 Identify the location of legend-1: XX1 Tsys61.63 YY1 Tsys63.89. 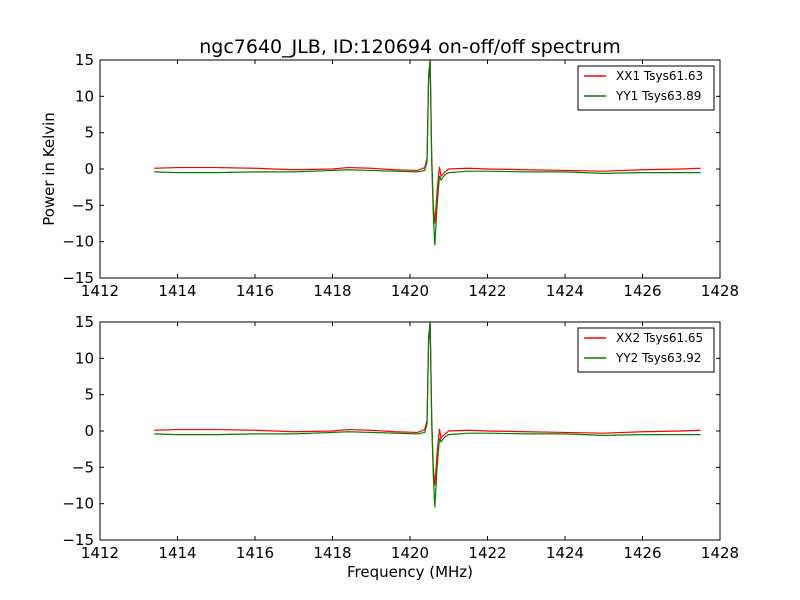
(646, 88).